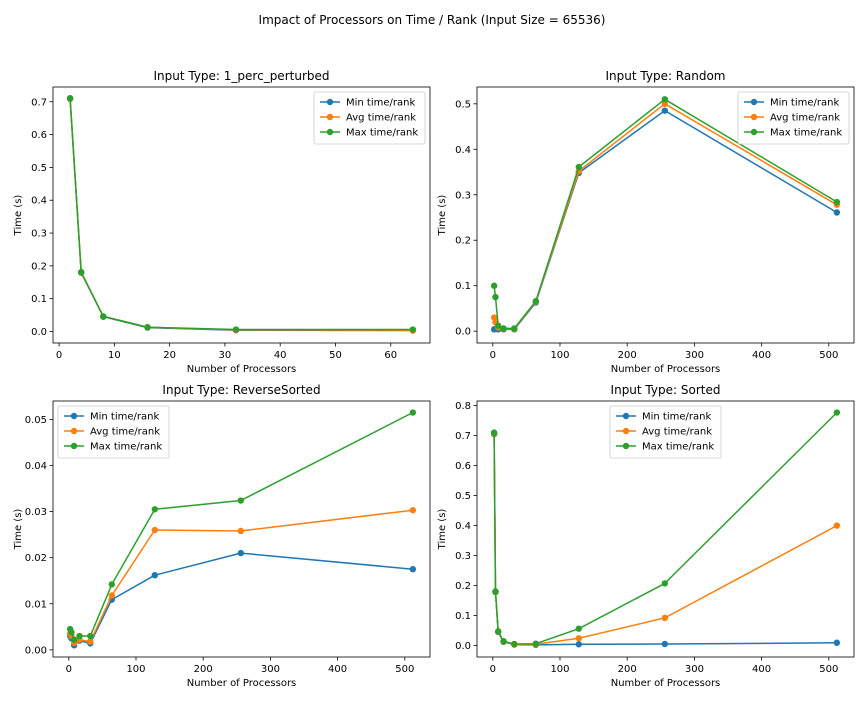 Image resolution: width=864 pixels, height=720 pixels. What do you see at coordinates (463, 436) in the screenshot?
I see `y-tick-label: 0.7` at bounding box center [463, 436].